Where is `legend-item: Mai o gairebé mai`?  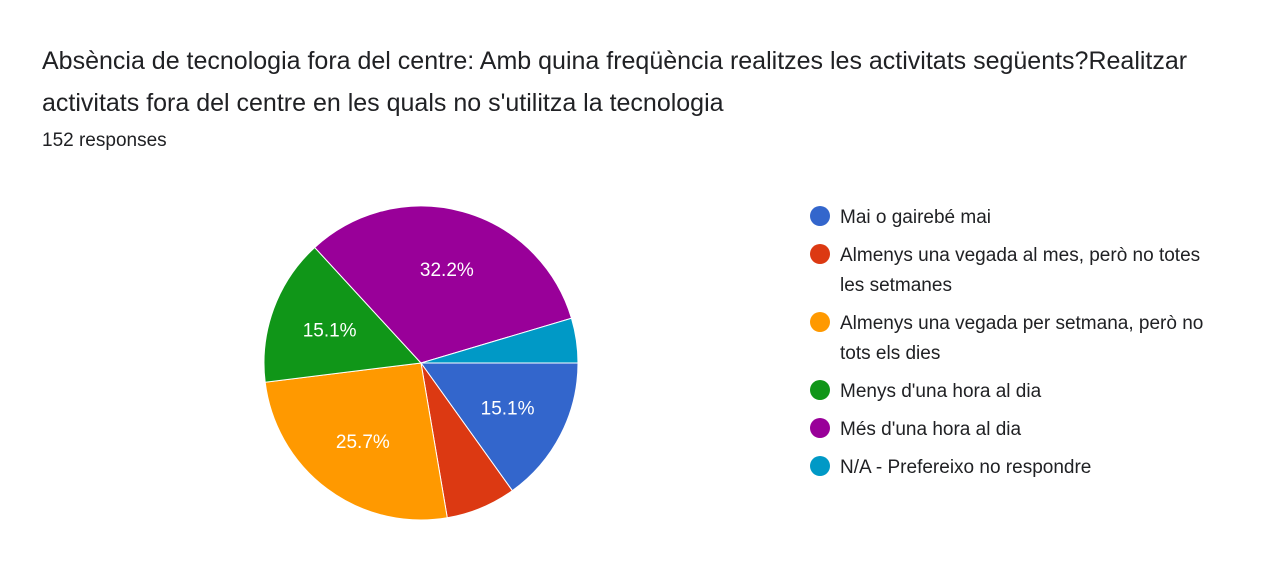 legend-item: Mai o gairebé mai is located at coordinates (1025, 218).